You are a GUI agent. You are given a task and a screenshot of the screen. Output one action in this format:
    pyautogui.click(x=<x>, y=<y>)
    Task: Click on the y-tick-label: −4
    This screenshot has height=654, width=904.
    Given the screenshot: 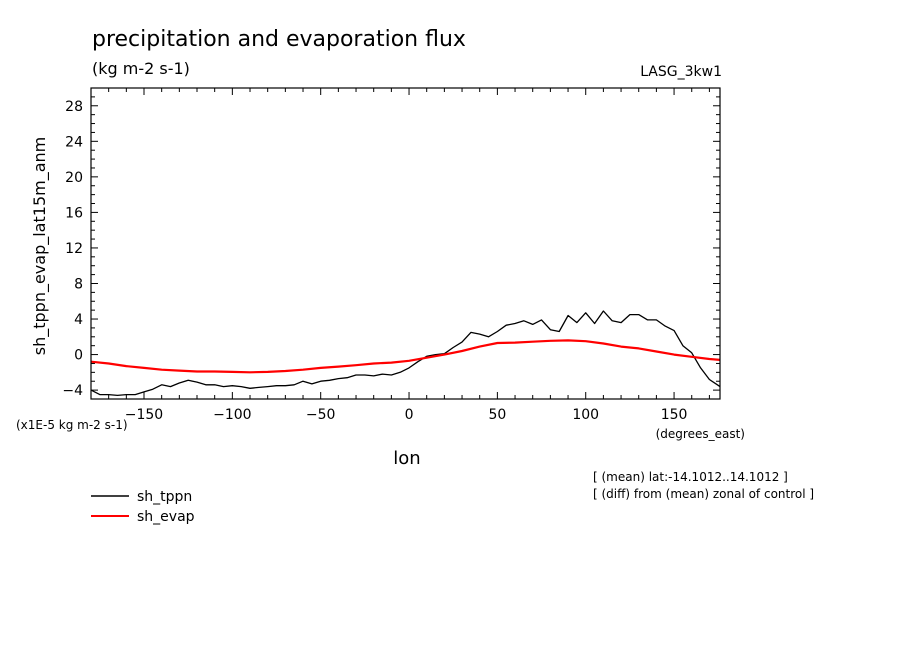 What is the action you would take?
    pyautogui.click(x=72, y=391)
    